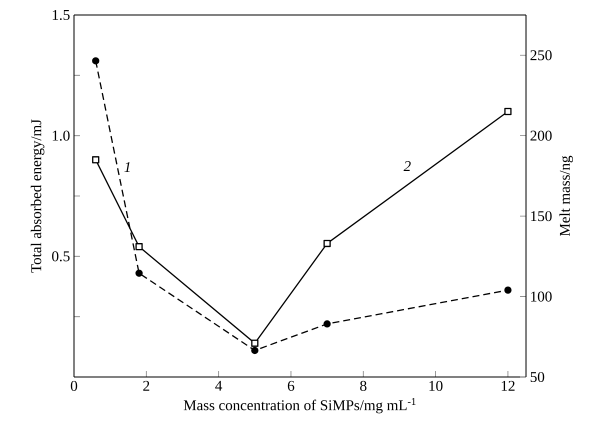 This screenshot has height=435, width=603. What do you see at coordinates (566, 196) in the screenshot?
I see `y2-axis-title: Melt mass/ng` at bounding box center [566, 196].